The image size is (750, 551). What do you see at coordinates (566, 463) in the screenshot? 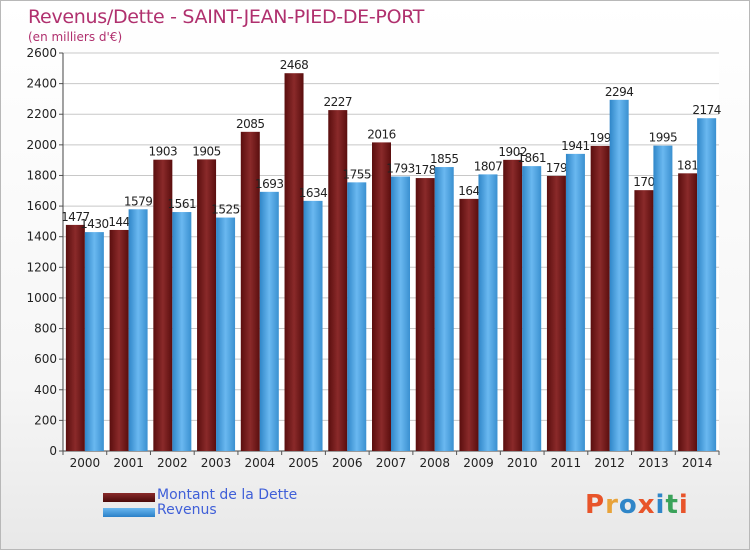
I see `x-tick-label: 2011` at bounding box center [566, 463].